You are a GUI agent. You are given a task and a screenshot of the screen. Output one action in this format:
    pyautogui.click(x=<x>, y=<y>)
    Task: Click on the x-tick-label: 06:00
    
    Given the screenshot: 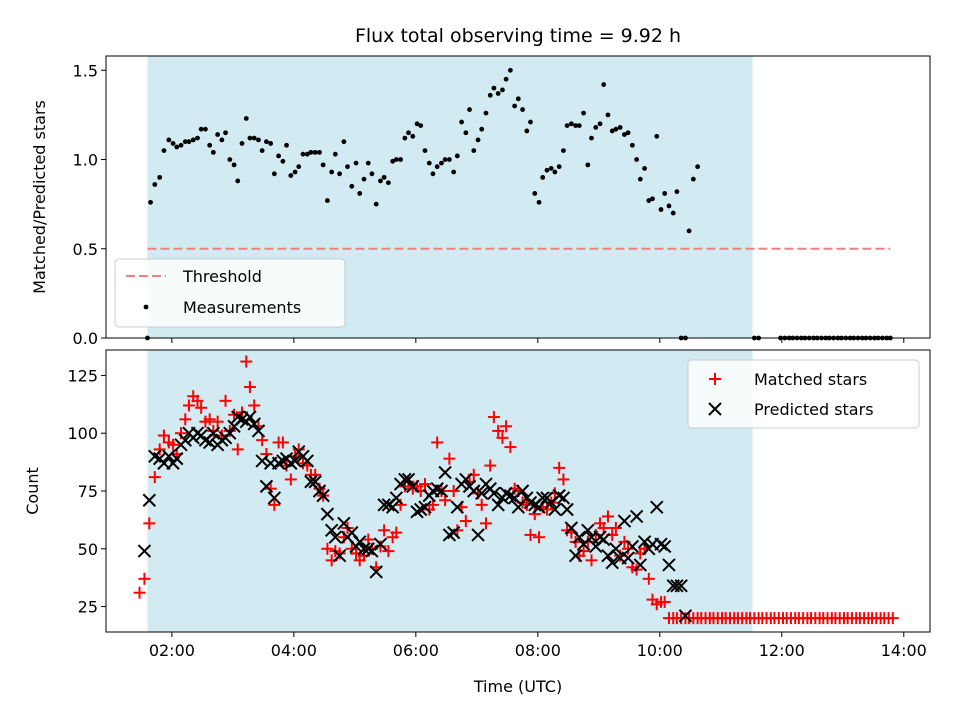 What is the action you would take?
    pyautogui.click(x=416, y=650)
    